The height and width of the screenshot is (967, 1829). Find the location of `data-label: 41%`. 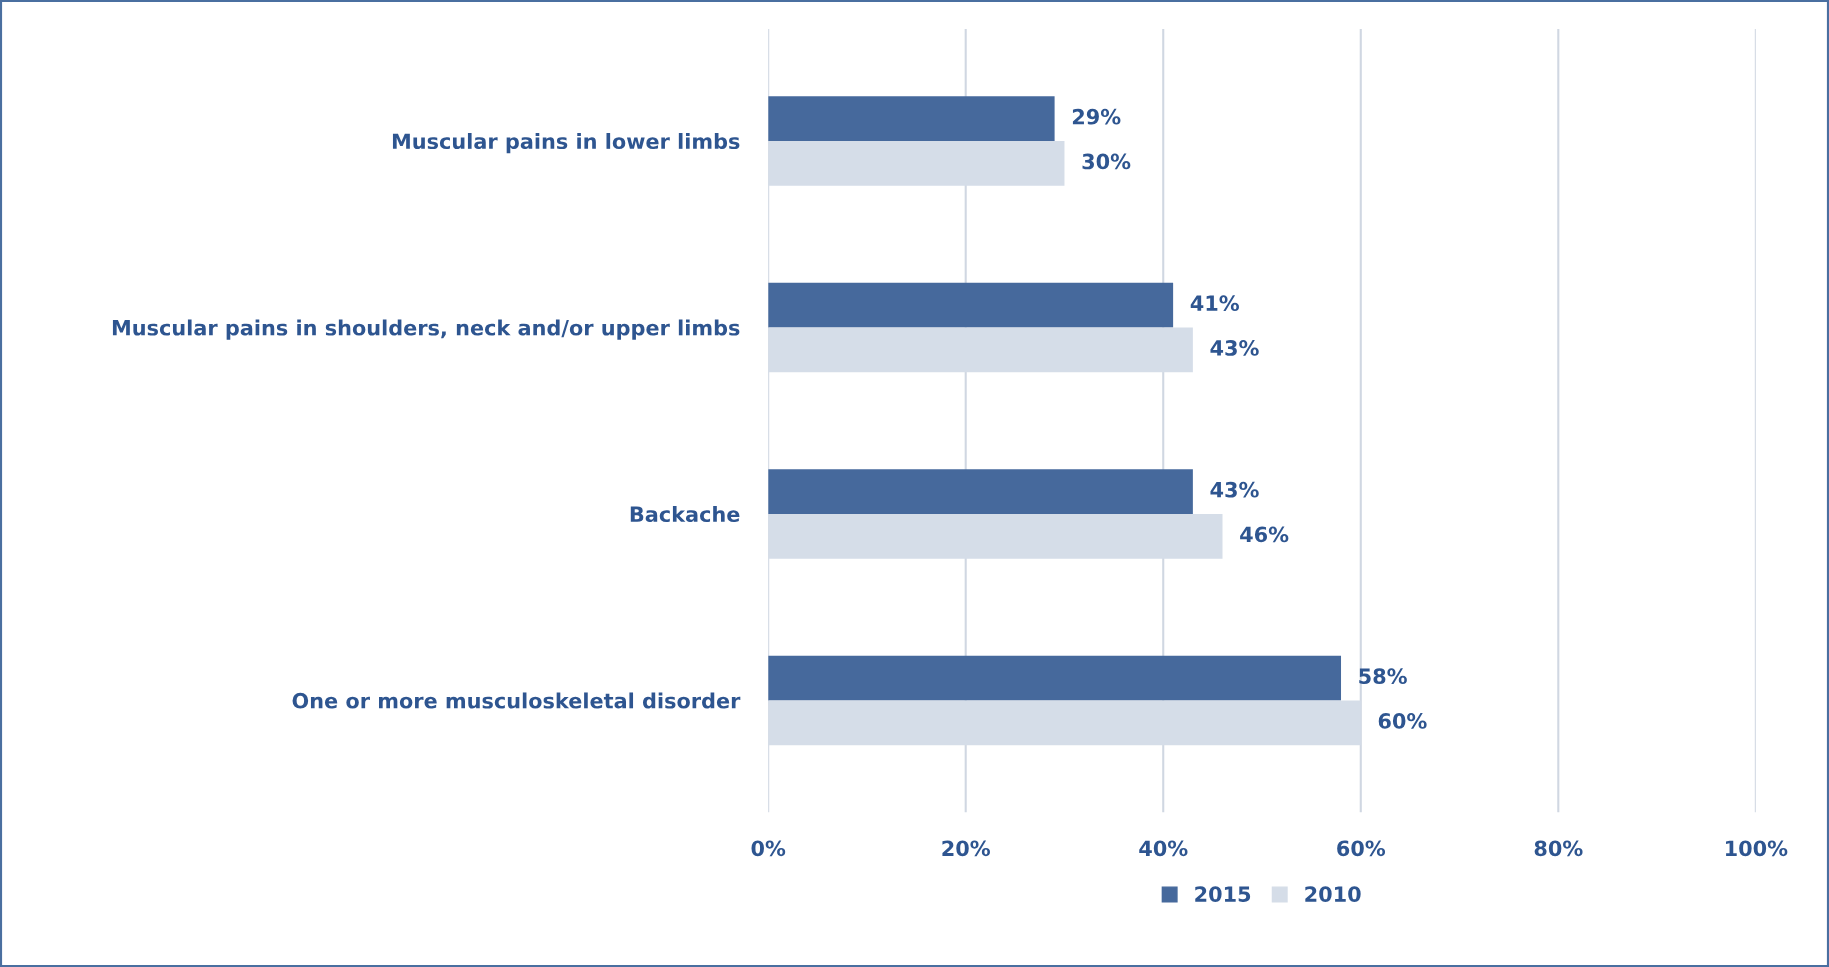

data-label: 41% is located at coordinates (1214, 303).